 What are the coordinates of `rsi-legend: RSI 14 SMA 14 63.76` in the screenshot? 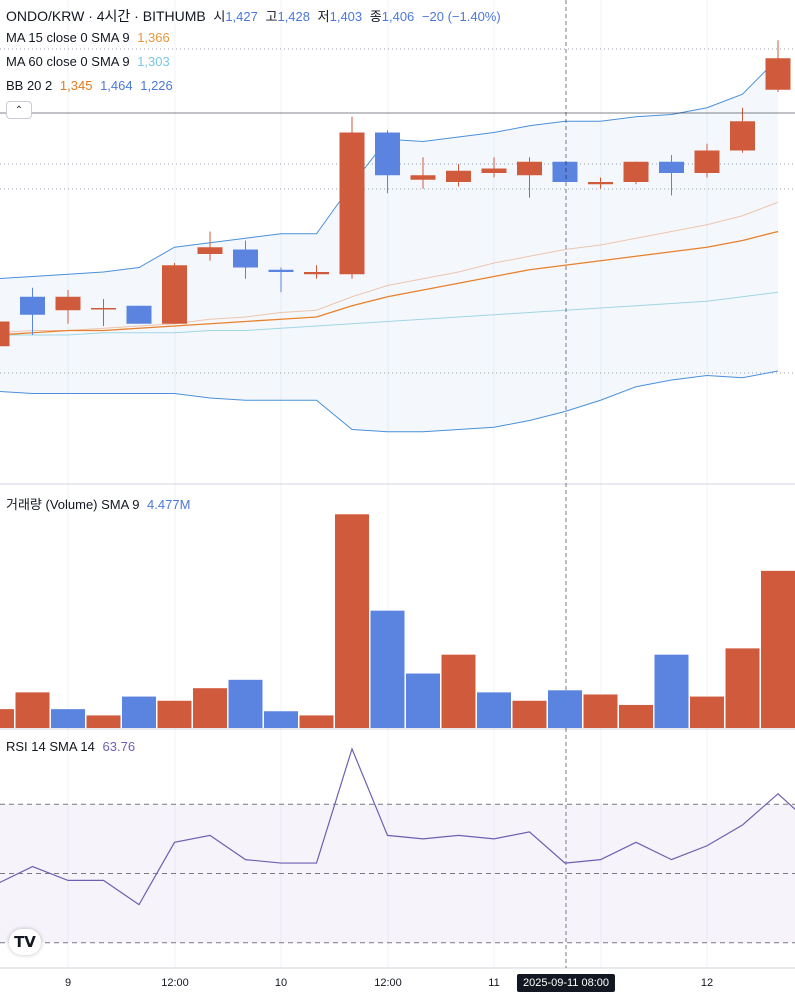 It's located at (72, 746).